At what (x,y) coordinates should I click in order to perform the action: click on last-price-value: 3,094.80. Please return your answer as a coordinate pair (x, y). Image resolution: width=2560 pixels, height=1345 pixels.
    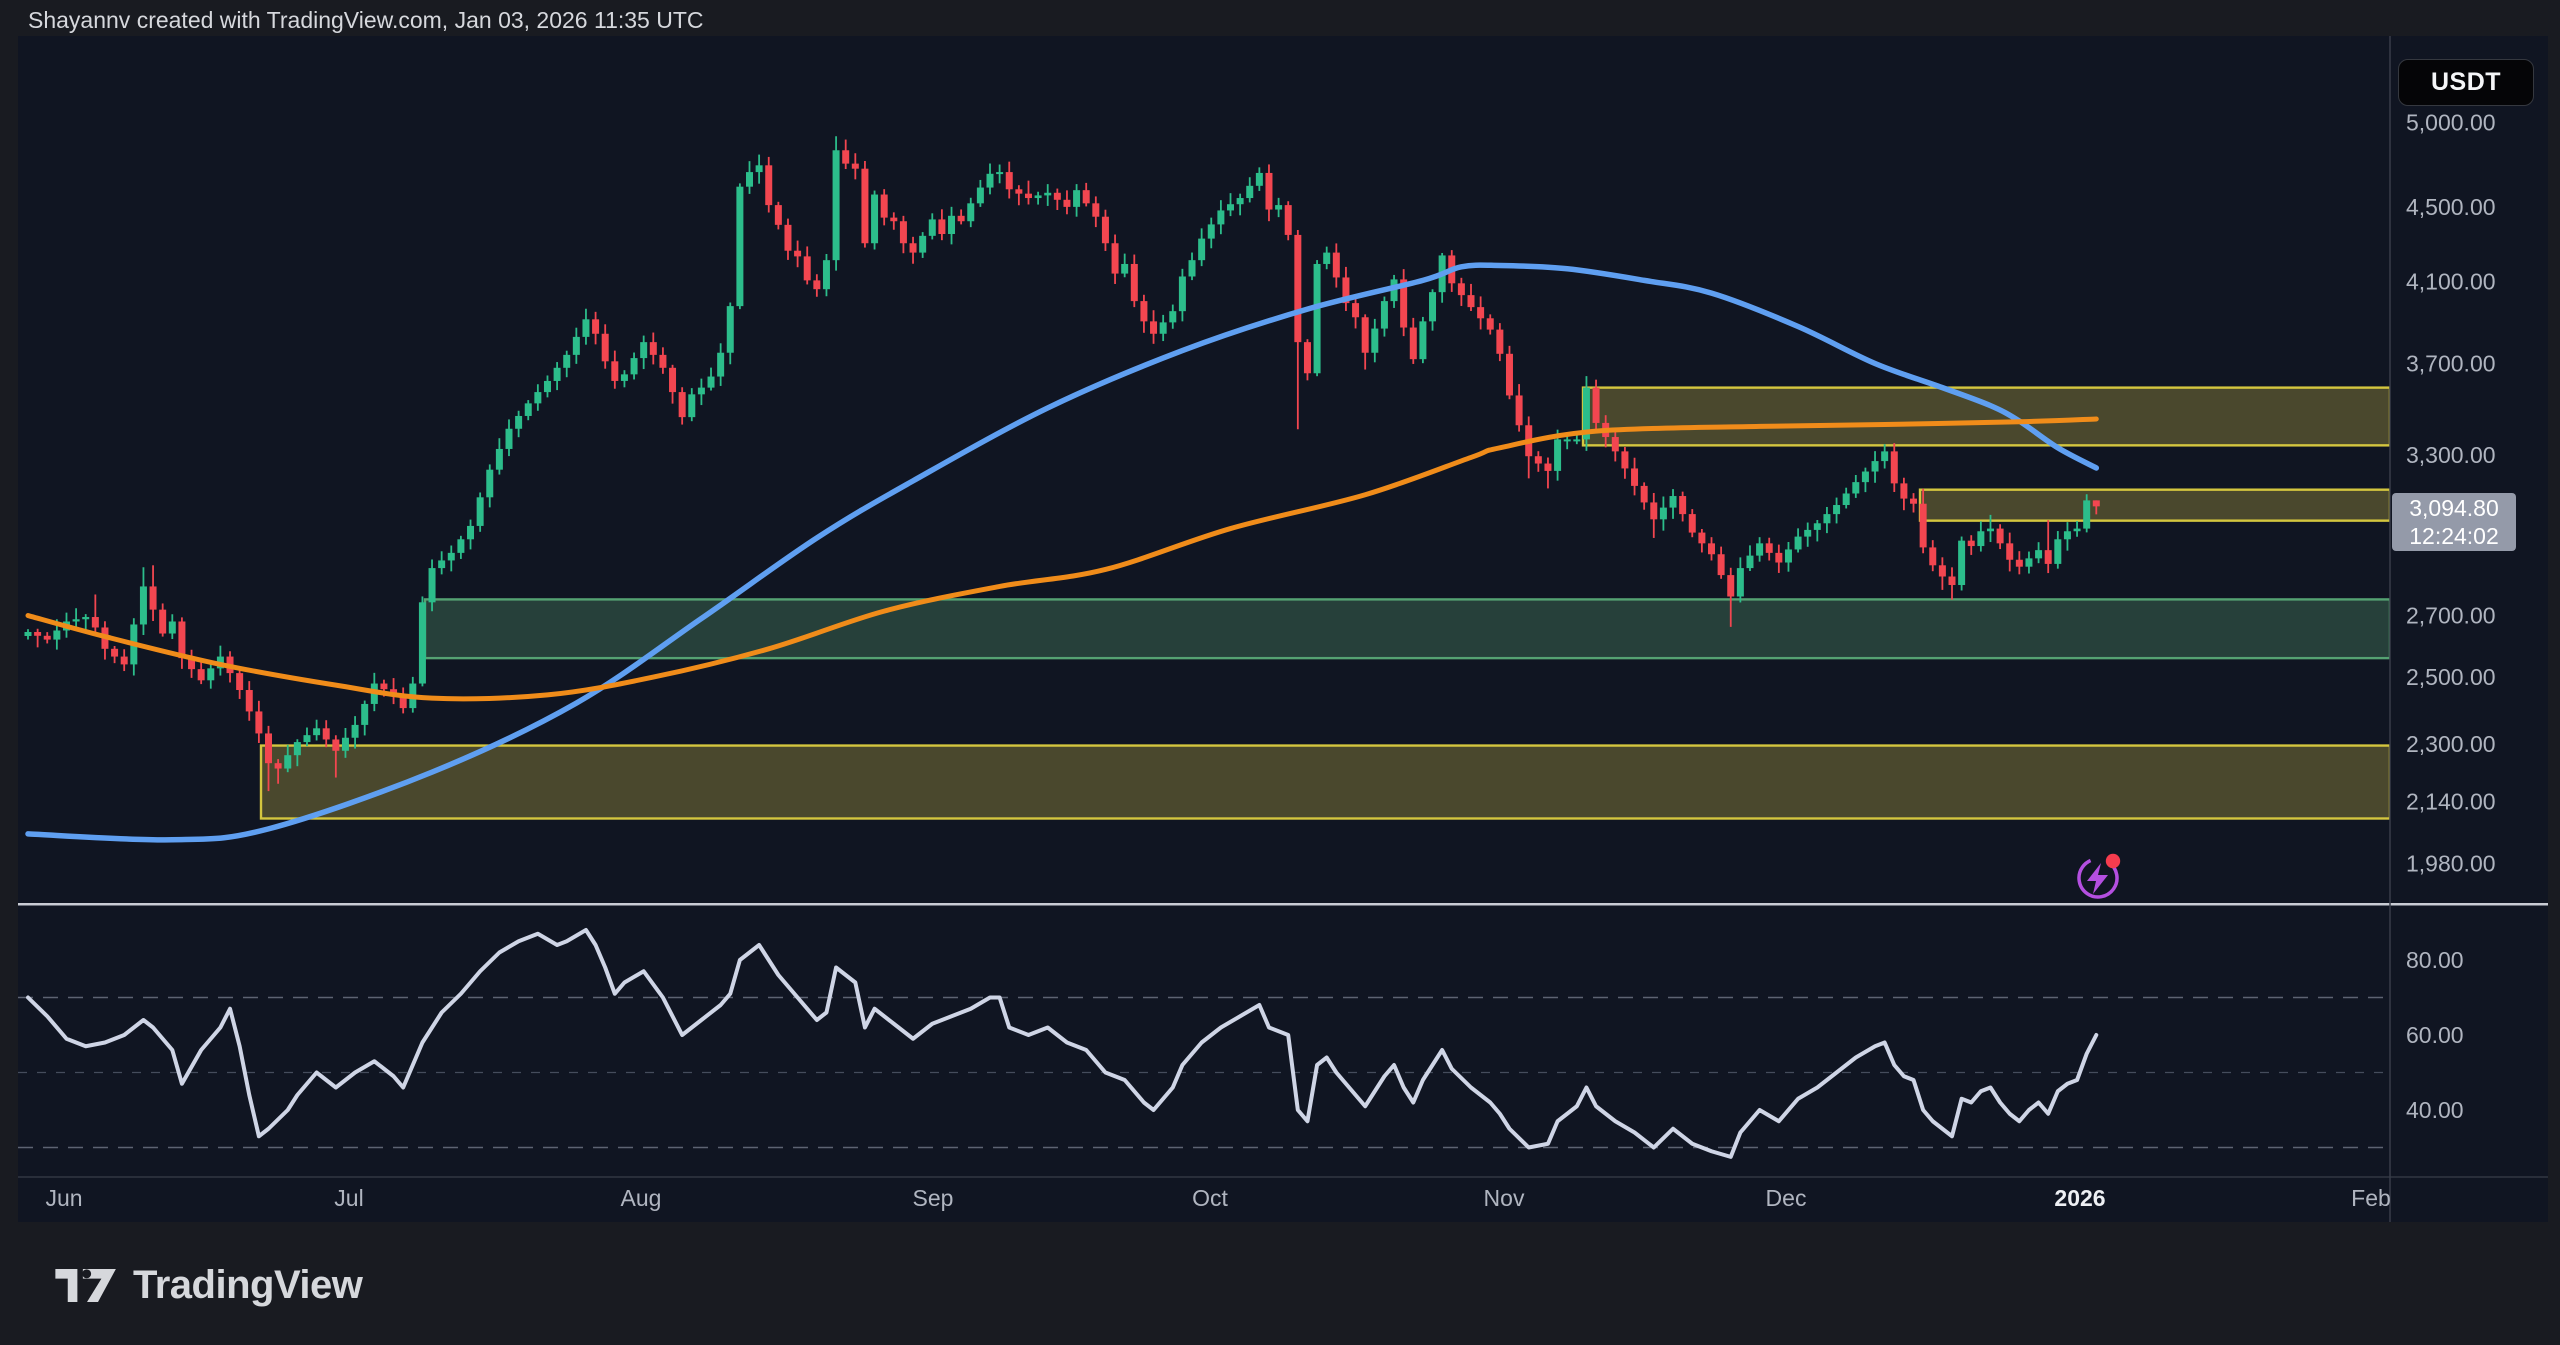
    Looking at the image, I should click on (2454, 508).